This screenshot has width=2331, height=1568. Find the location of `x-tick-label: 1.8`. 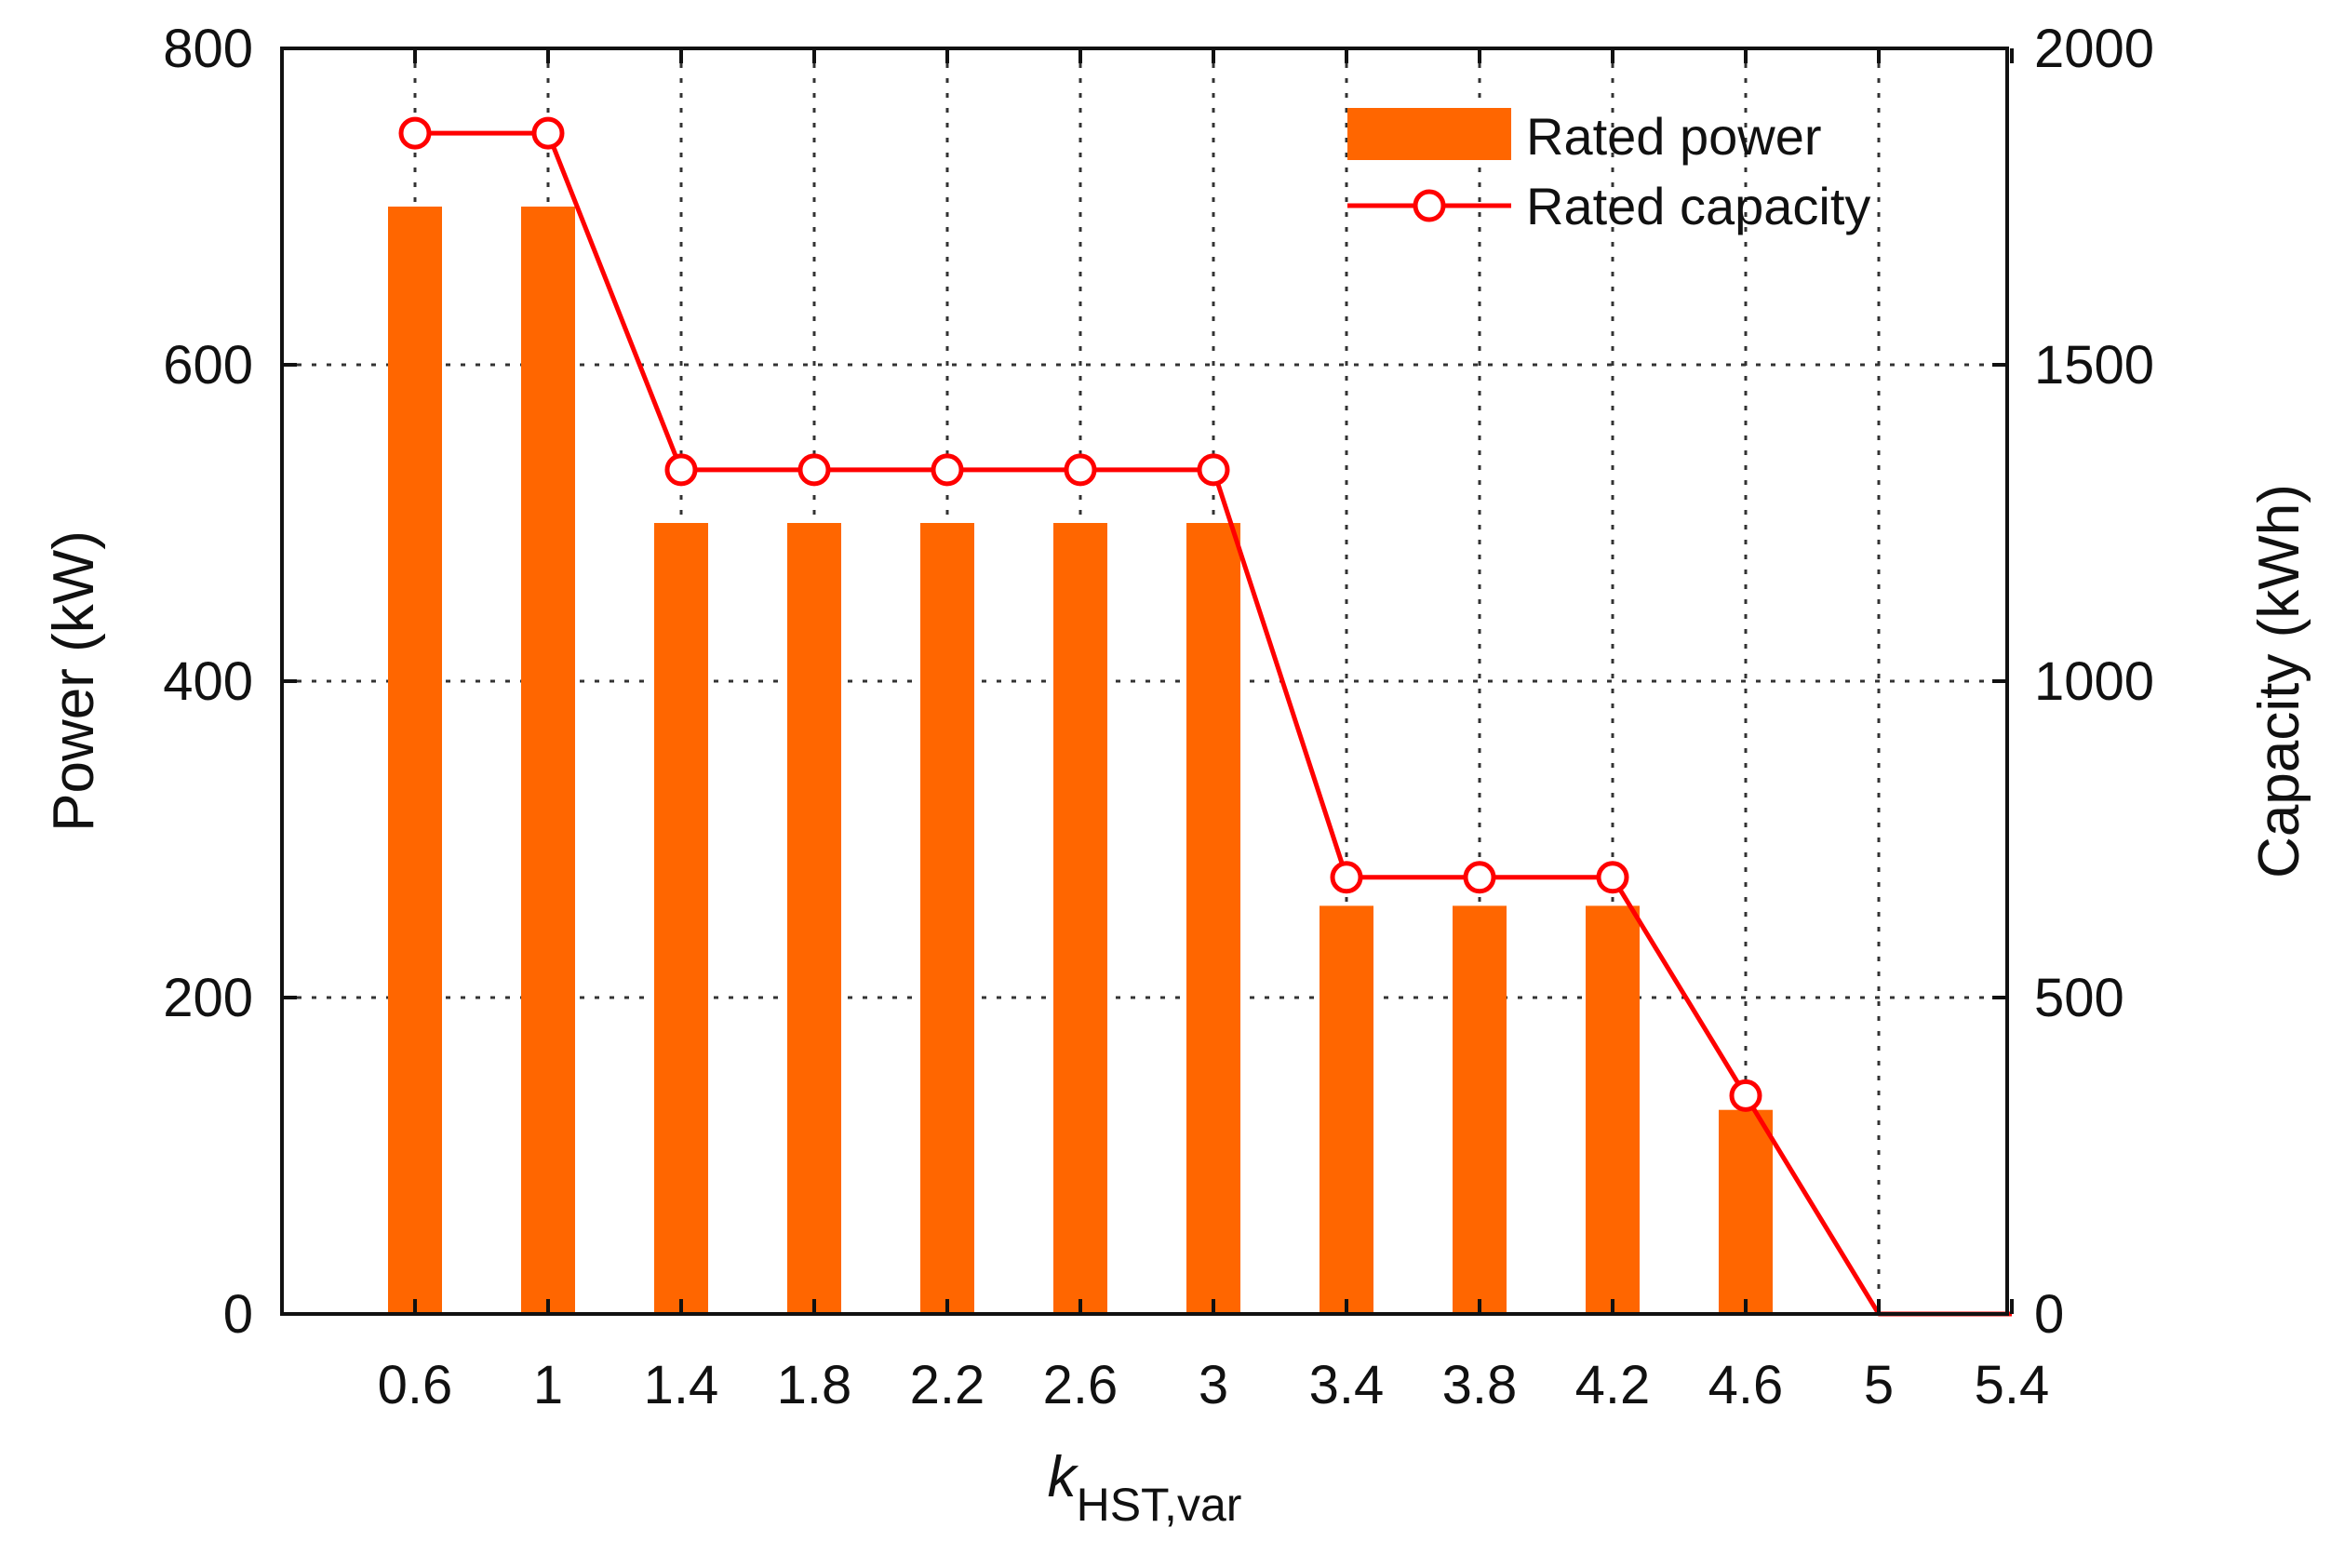

x-tick-label: 1.8 is located at coordinates (814, 1385).